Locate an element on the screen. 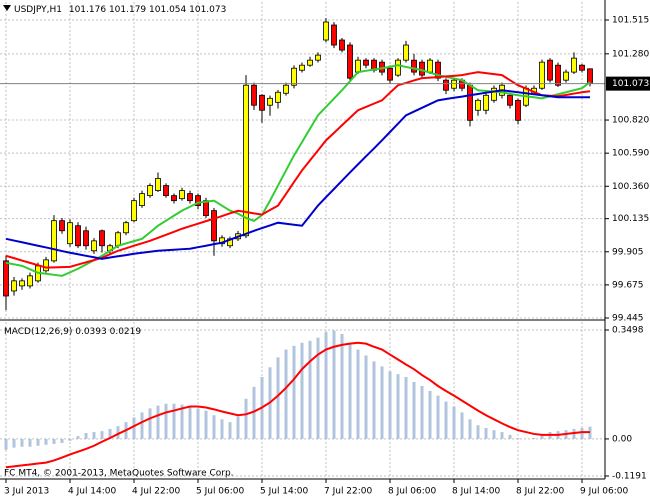  macd-last: 0.0393 is located at coordinates (91, 332).